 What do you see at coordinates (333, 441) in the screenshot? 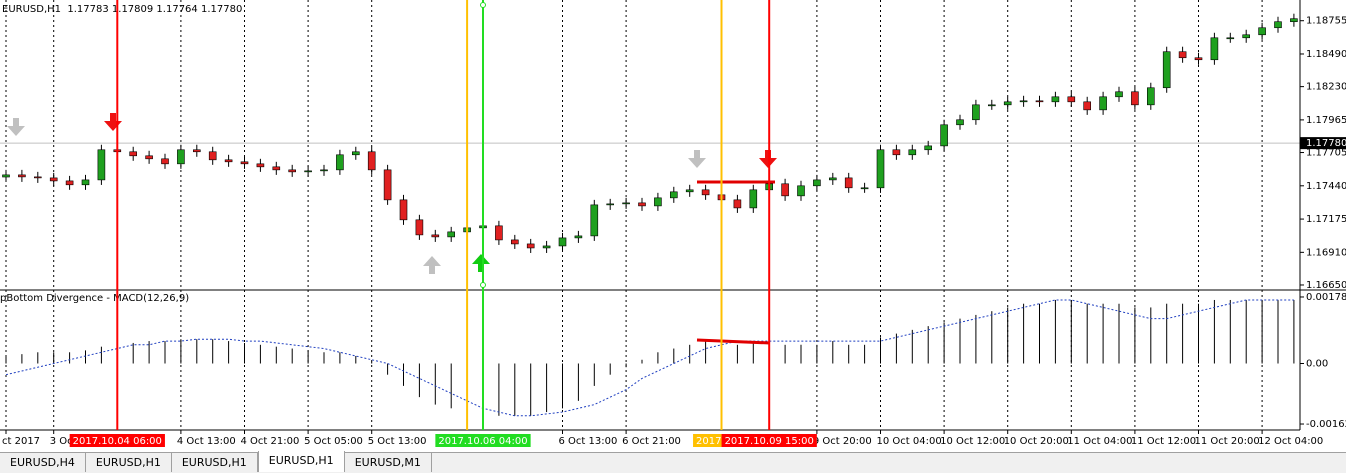
I see `x-tick-label: 5 Oct 05:00` at bounding box center [333, 441].